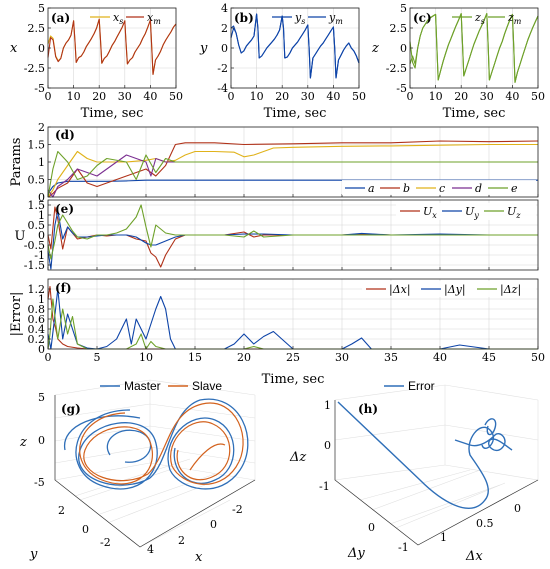 The width and height of the screenshot is (550, 569). I want to click on panel-b-xtick-label-1: 10, so click(257, 96).